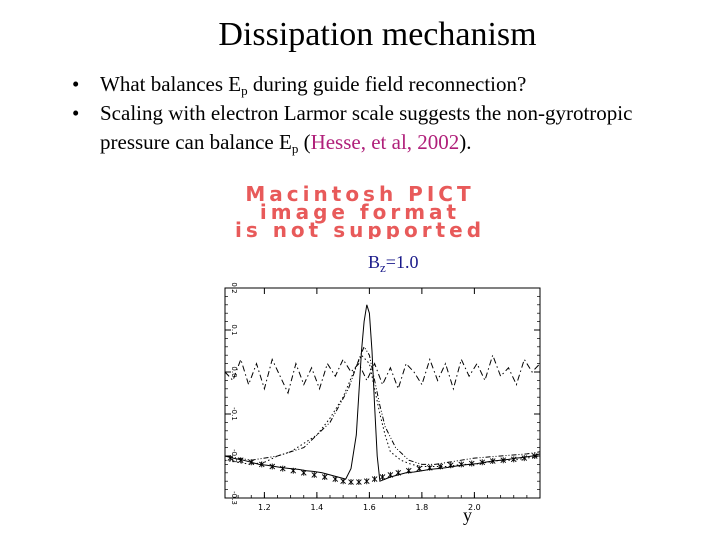  I want to click on x-tick-label: 1.8, so click(422, 506).